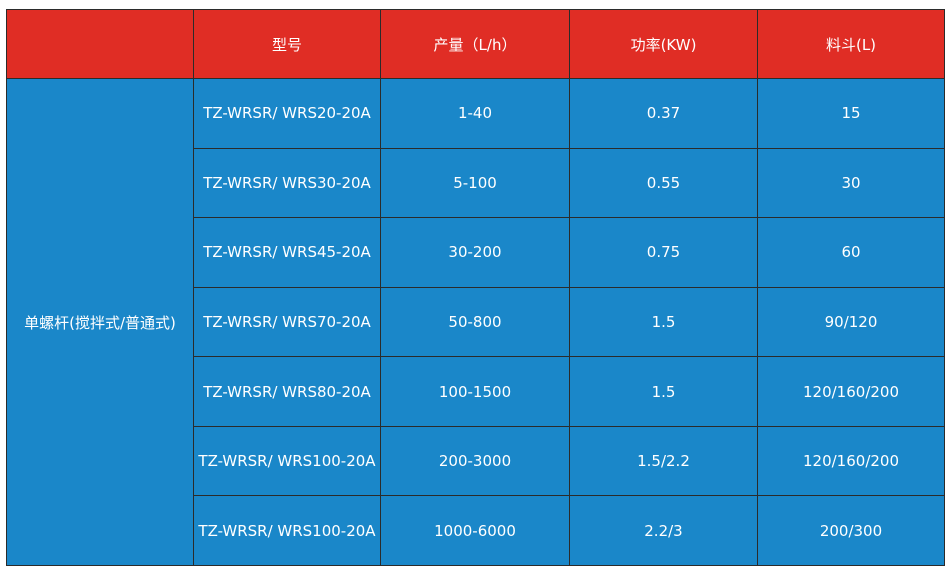  Describe the element at coordinates (663, 113) in the screenshot. I see `table-cell: 0.37` at that location.